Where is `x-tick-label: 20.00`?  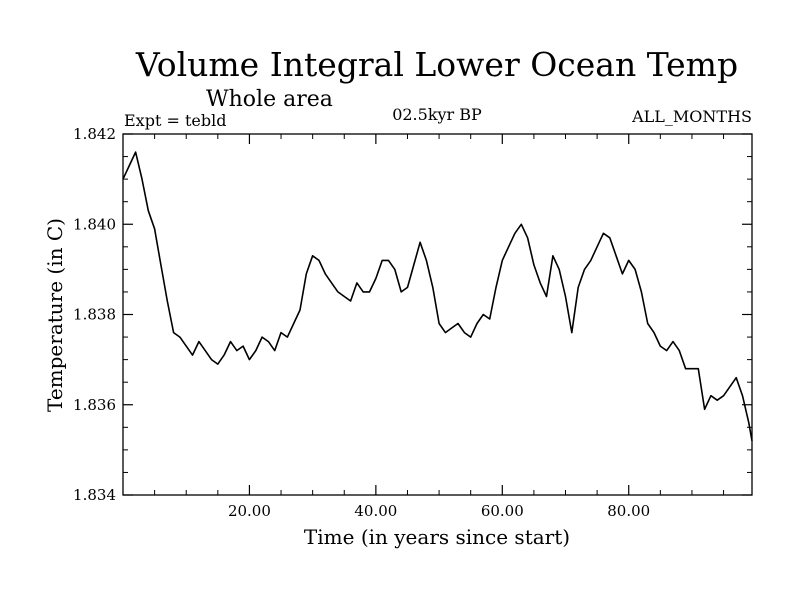
x-tick-label: 20.00 is located at coordinates (249, 511).